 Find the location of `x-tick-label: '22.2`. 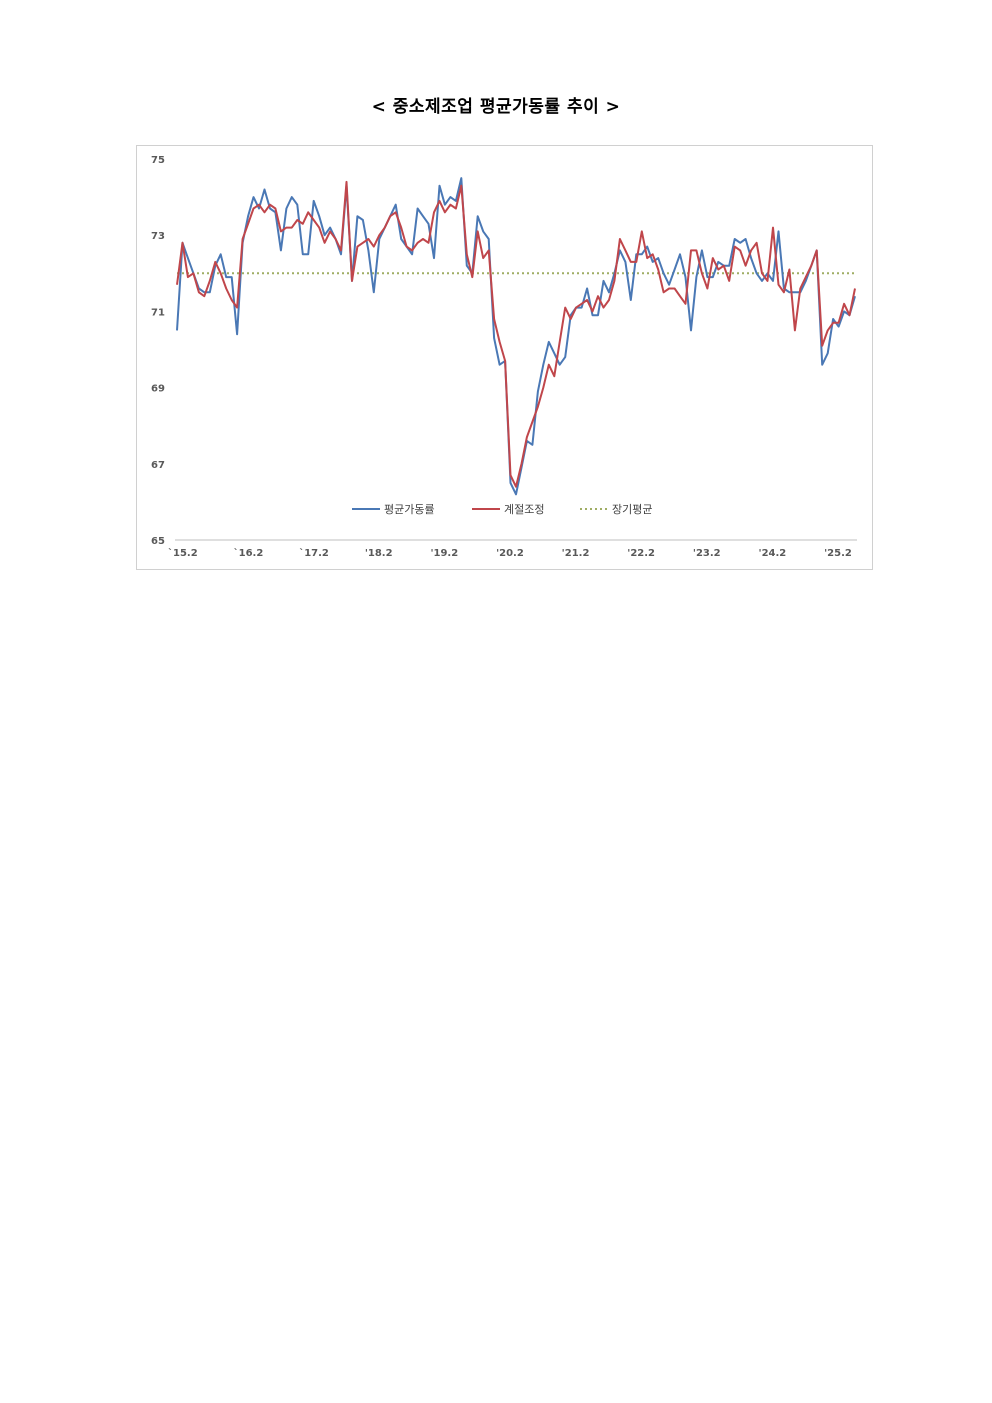

x-tick-label: '22.2 is located at coordinates (641, 553).